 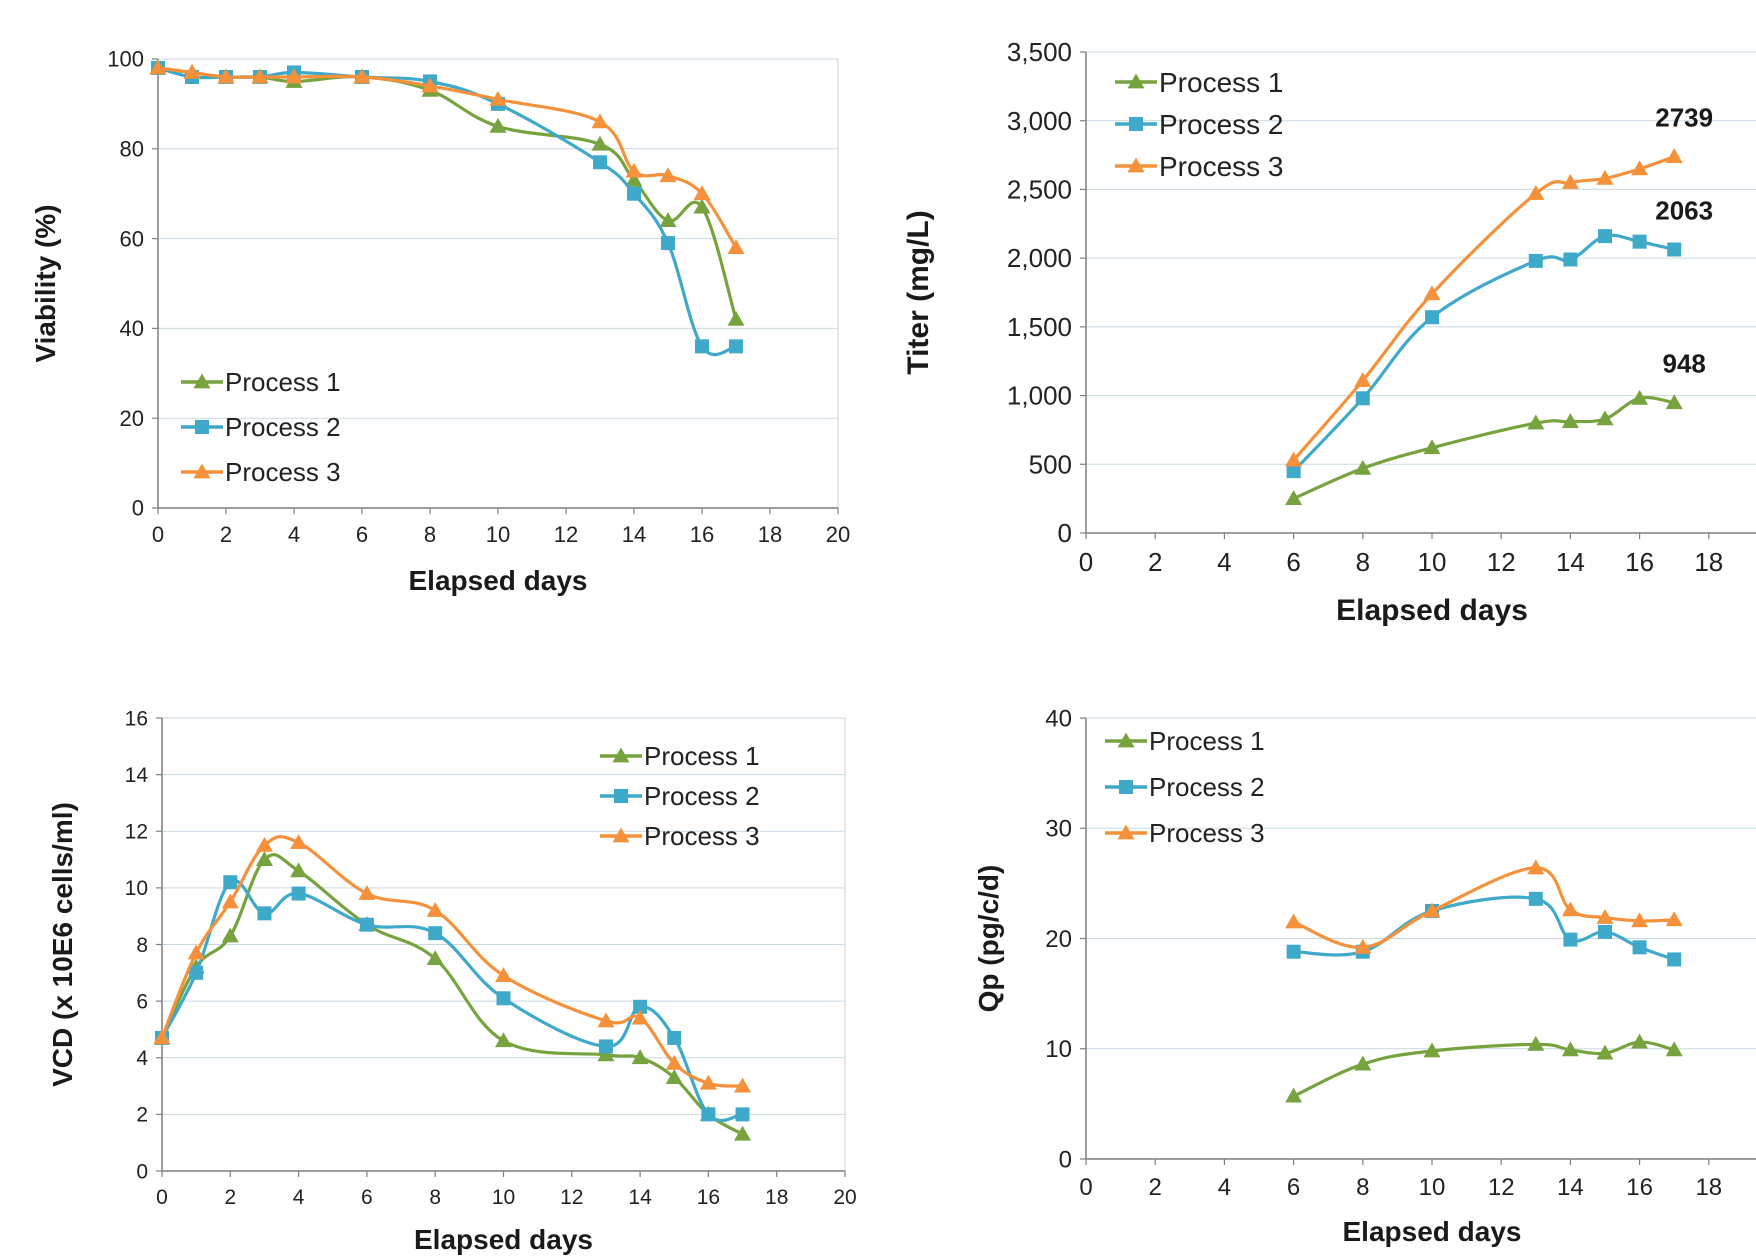 What do you see at coordinates (132, 238) in the screenshot?
I see `y-tick-label: 60` at bounding box center [132, 238].